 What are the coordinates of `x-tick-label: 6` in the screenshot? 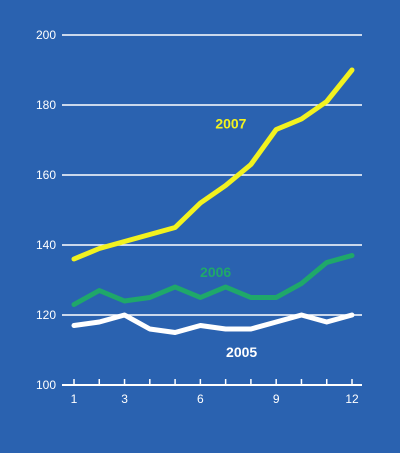 It's located at (200, 399).